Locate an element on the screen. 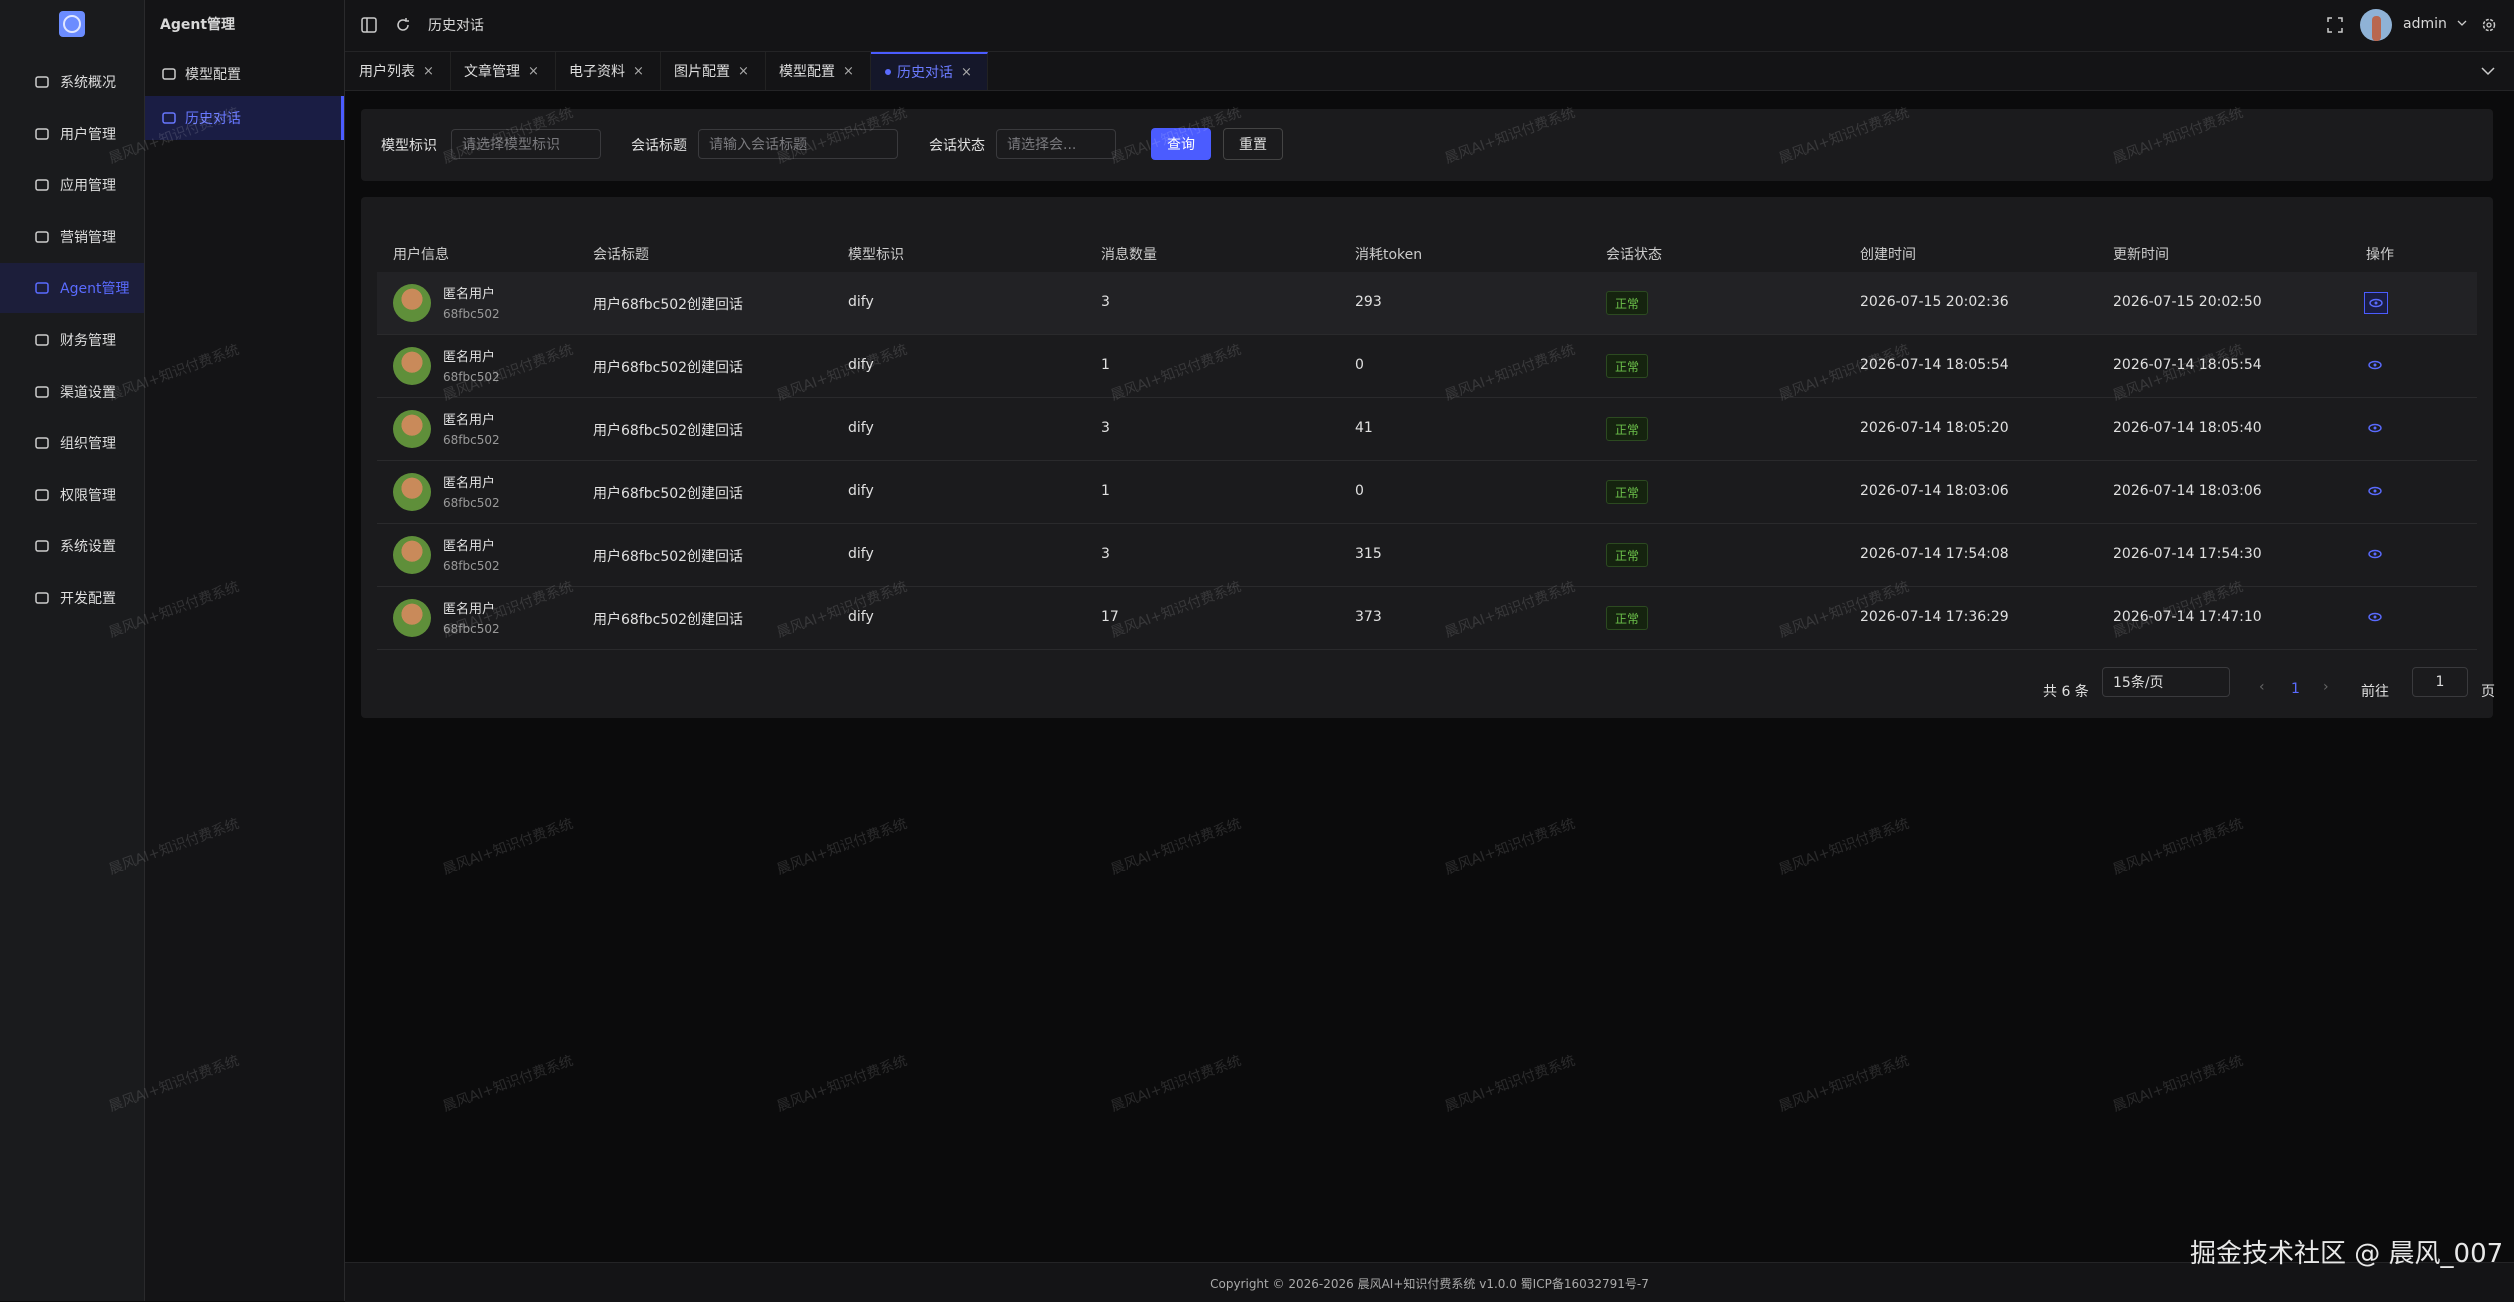  menu-item: 用户管理 is located at coordinates (72, 134).